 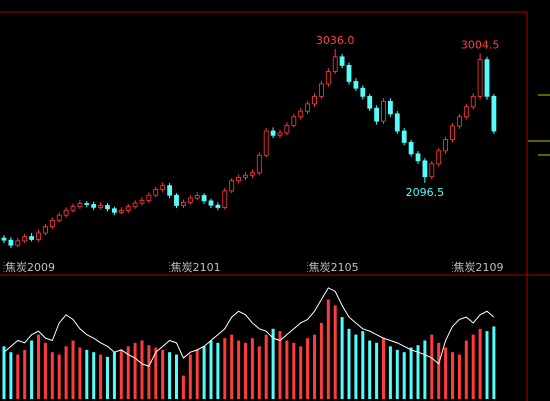 I want to click on low-label: 2096.5, so click(x=425, y=192).